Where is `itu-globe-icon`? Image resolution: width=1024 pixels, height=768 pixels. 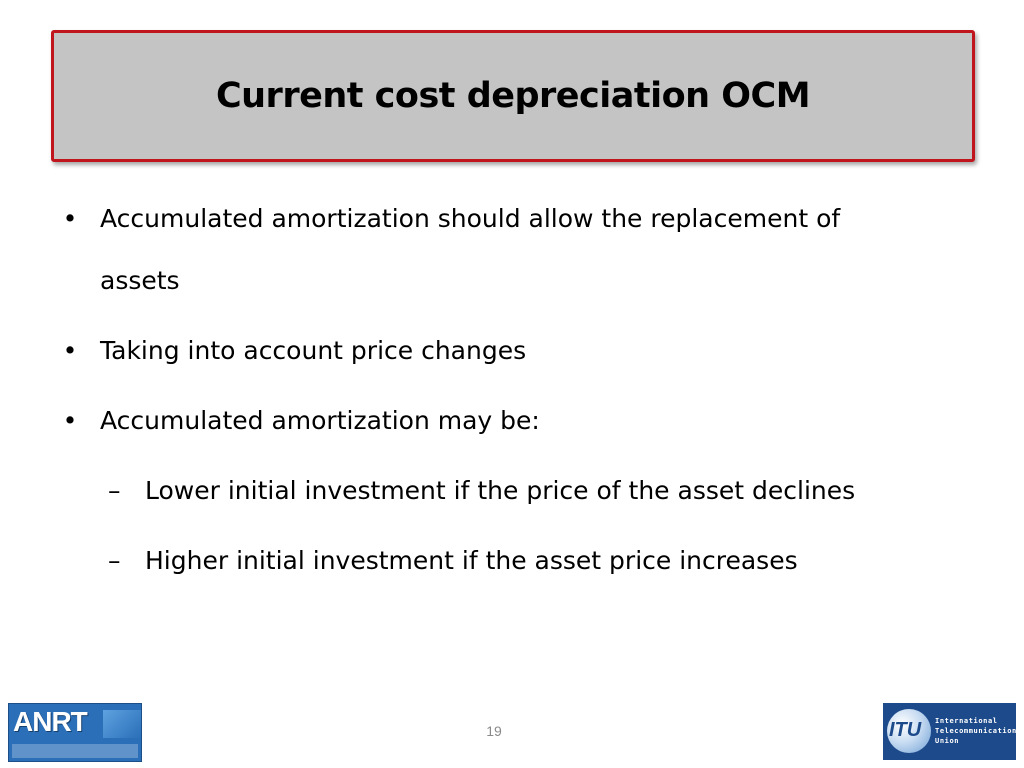
itu-globe-icon is located at coordinates (909, 731).